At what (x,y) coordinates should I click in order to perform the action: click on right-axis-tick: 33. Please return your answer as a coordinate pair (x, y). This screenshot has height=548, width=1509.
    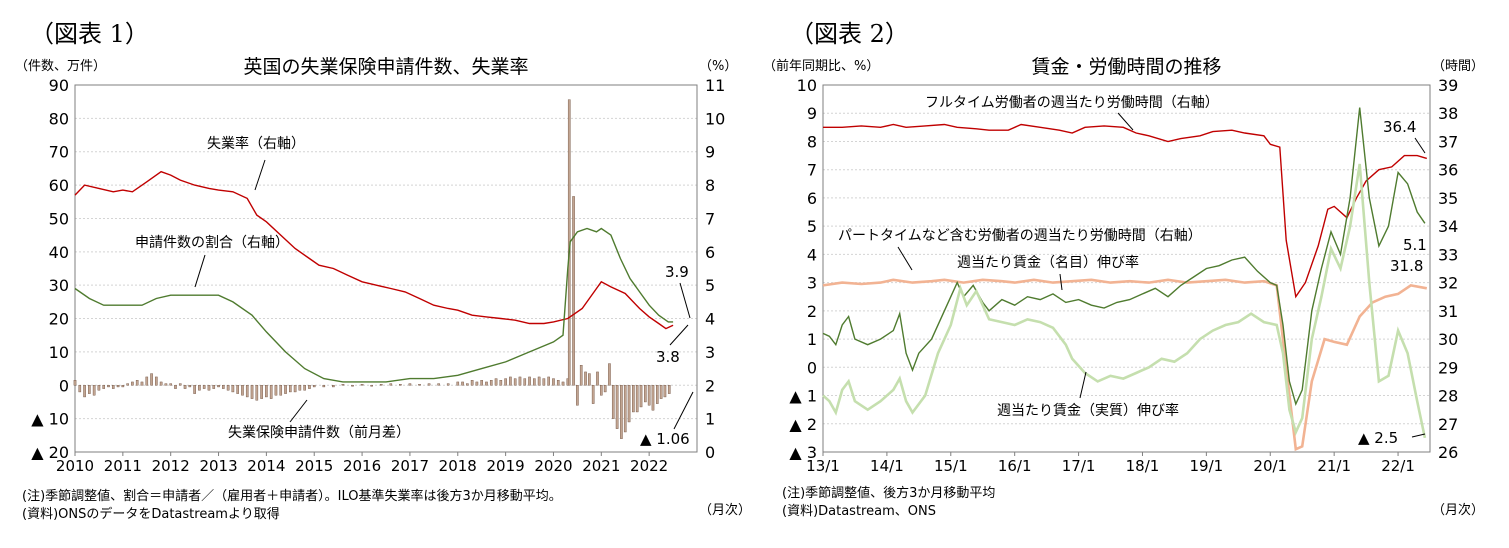
    Looking at the image, I should click on (1448, 254).